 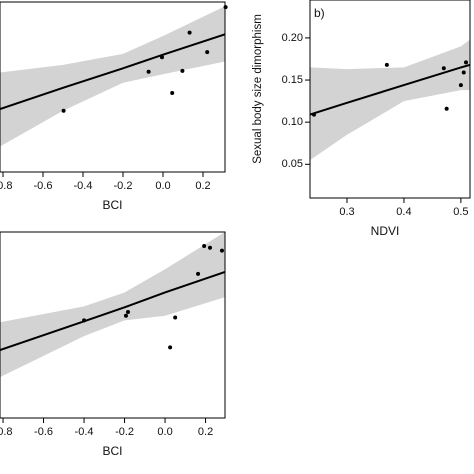 I want to click on x-axis-label: NDVI, so click(x=385, y=231).